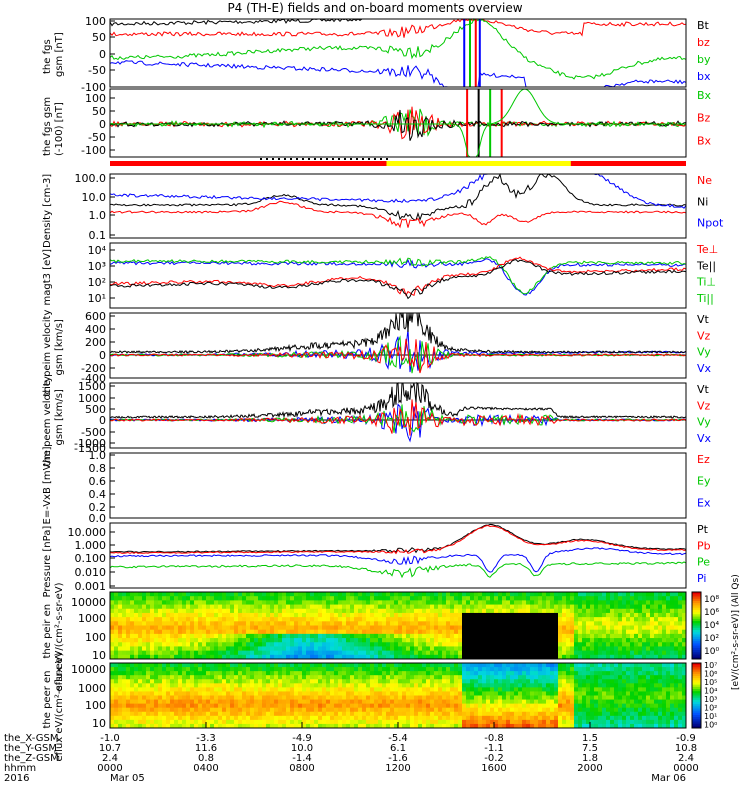  I want to click on ytick-fgs-dsl: -100, so click(93, 150).